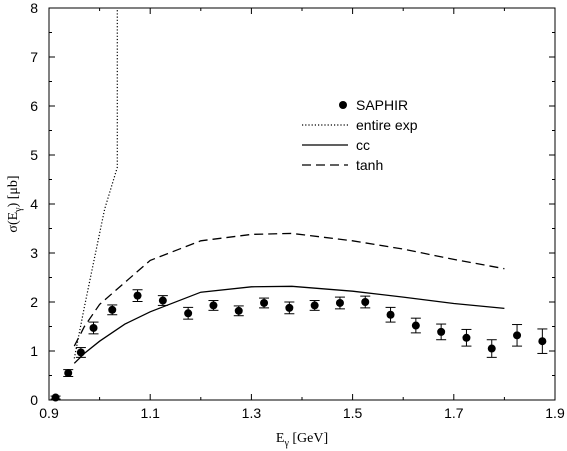  I want to click on x-tick-label: 0.9, so click(49, 413).